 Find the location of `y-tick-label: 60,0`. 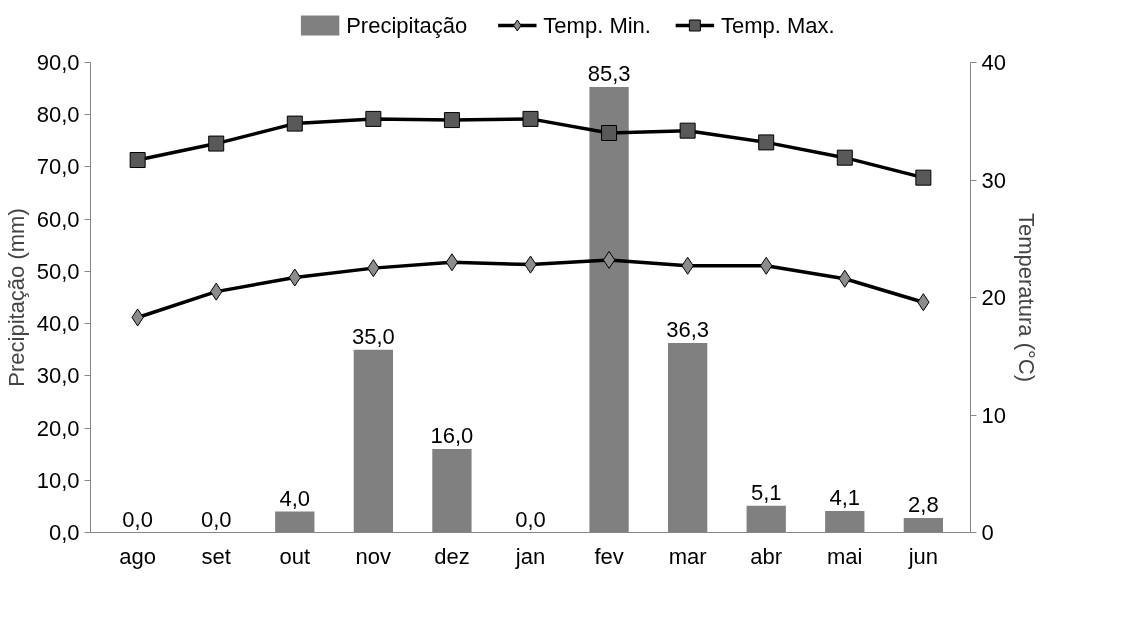

y-tick-label: 60,0 is located at coordinates (58, 219).